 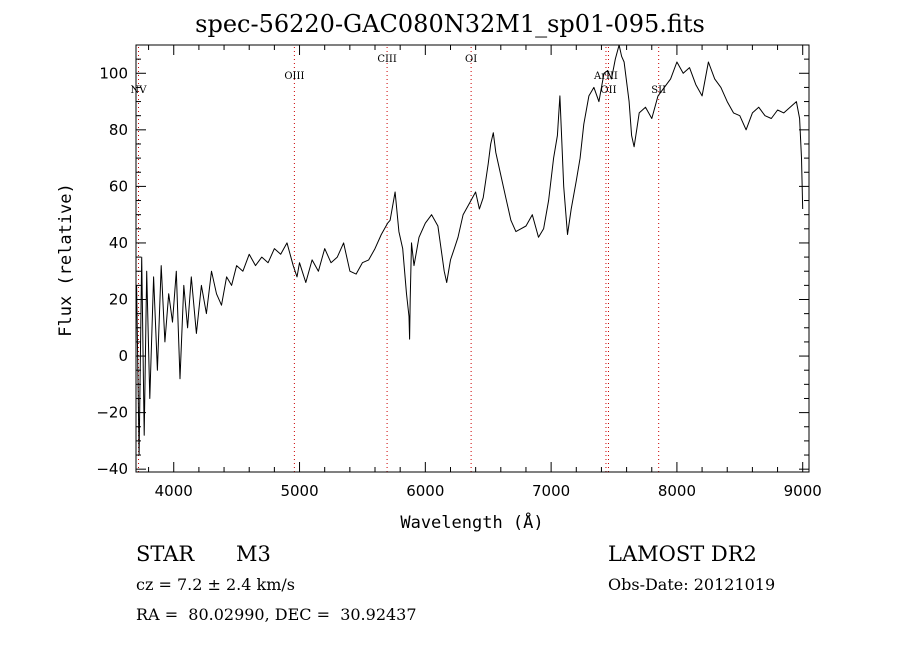 I want to click on y-tick-label--20: −20, so click(x=112, y=413).